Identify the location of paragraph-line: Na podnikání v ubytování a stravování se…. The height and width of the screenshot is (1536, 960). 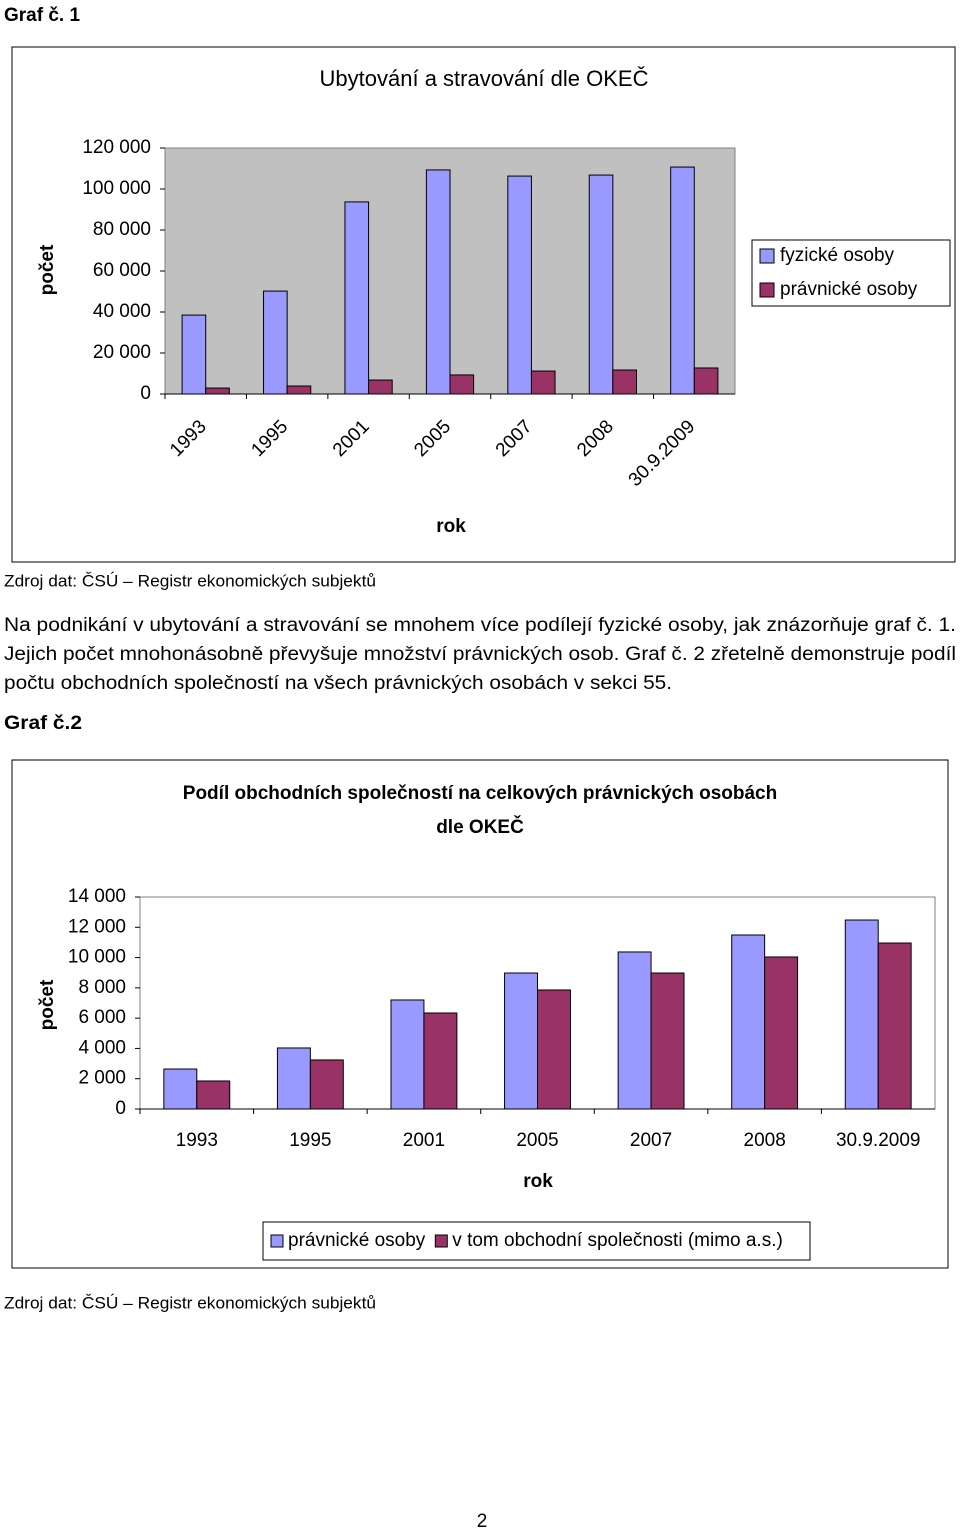
(480, 625).